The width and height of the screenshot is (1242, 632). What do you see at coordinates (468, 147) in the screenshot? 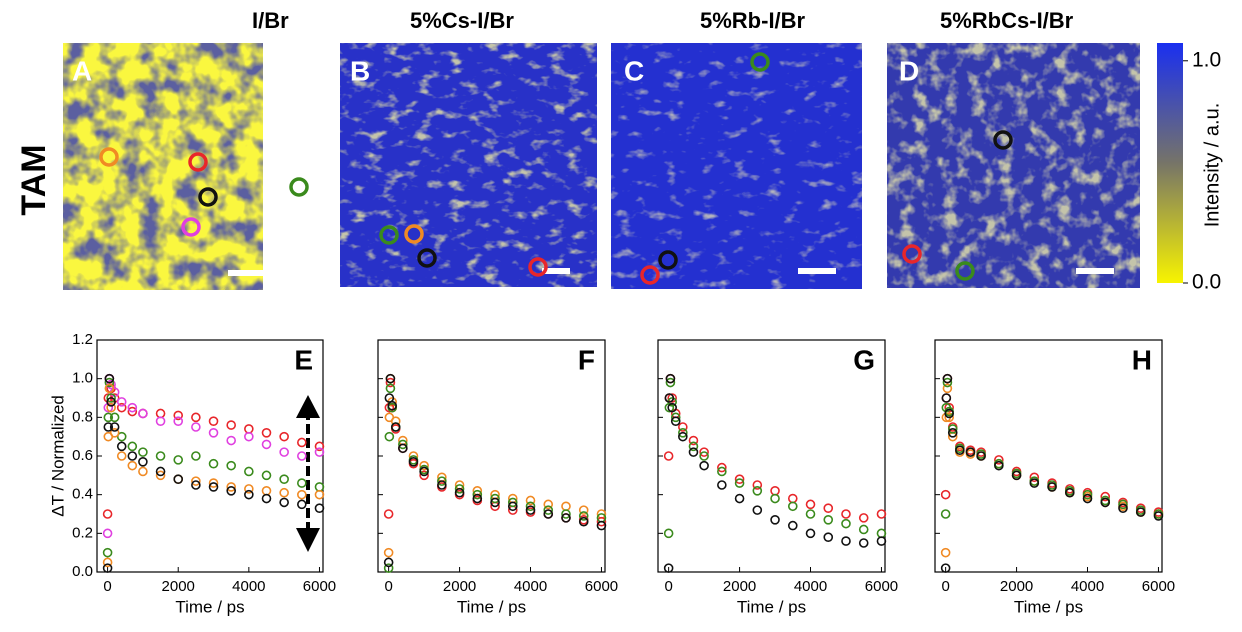
I see `map-b: B 5%Cs-I/Br` at bounding box center [468, 147].